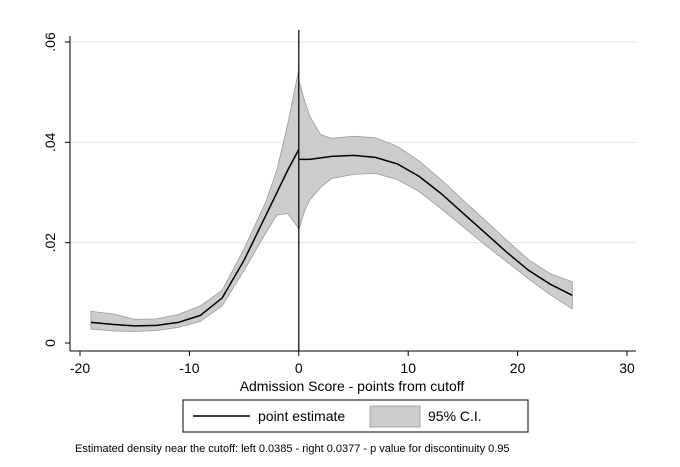 The width and height of the screenshot is (680, 467). Describe the element at coordinates (189, 368) in the screenshot. I see `x-tick-label-1: -10` at that location.